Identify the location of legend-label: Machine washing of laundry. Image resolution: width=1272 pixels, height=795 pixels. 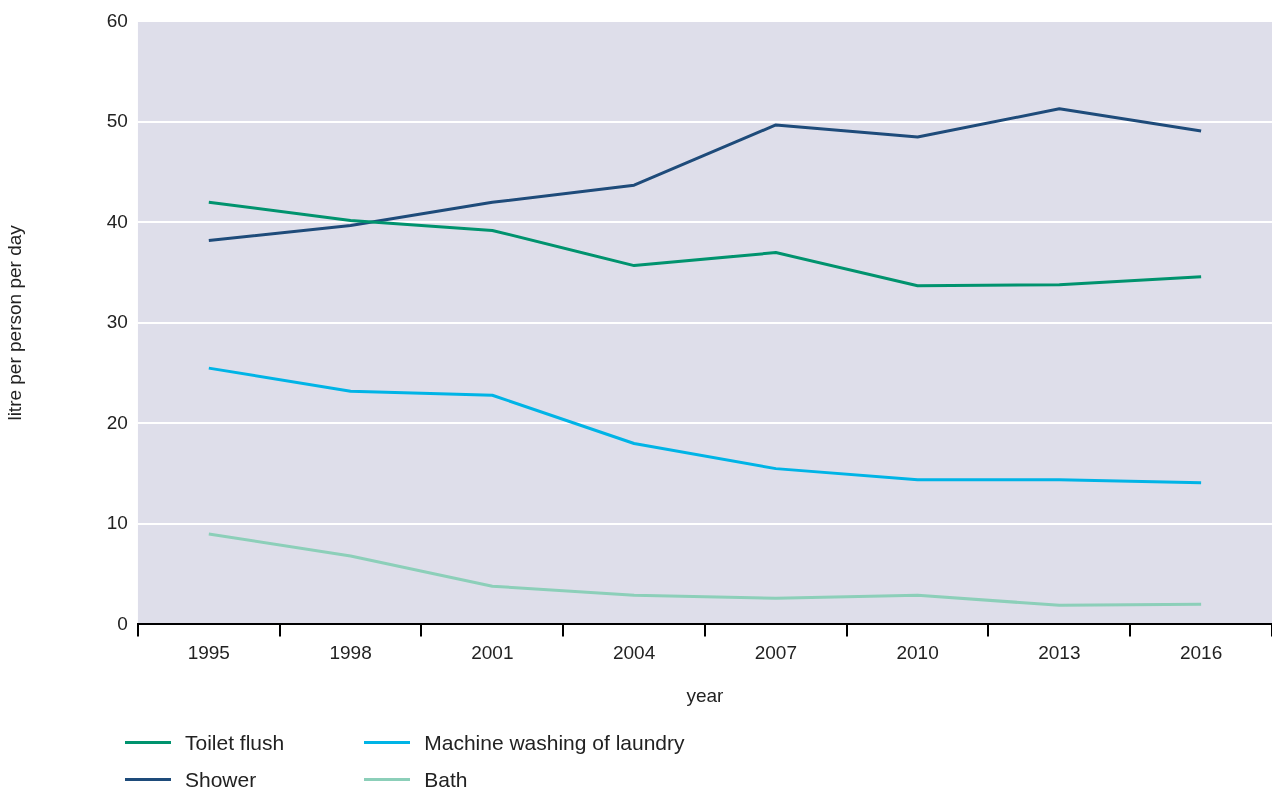
(554, 742).